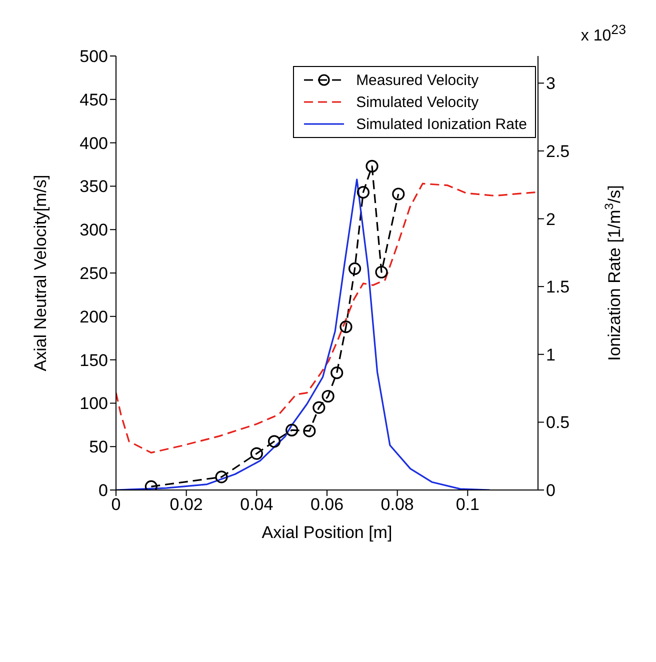 This screenshot has height=662, width=656. I want to click on y-tick-label: 0, so click(103, 490).